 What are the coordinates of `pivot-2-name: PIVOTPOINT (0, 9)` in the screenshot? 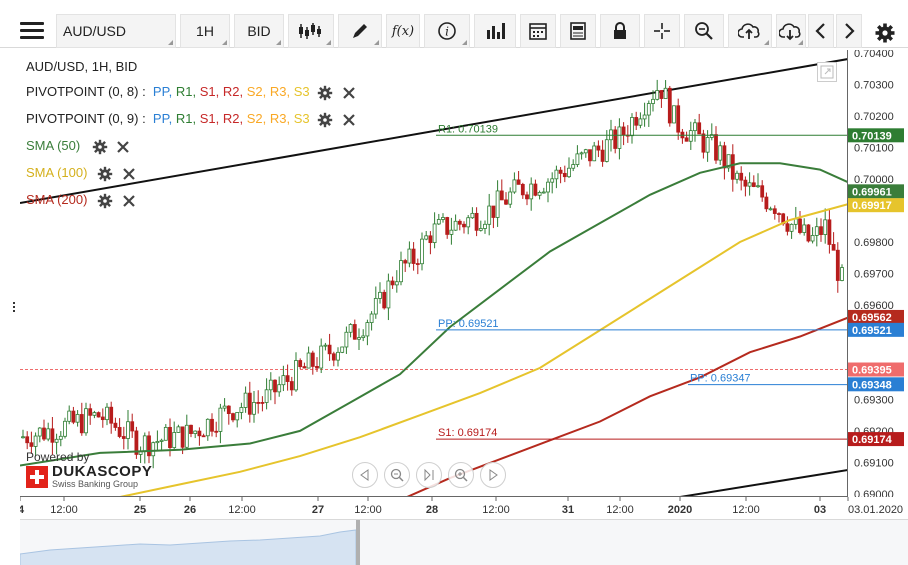 It's located at (82, 118).